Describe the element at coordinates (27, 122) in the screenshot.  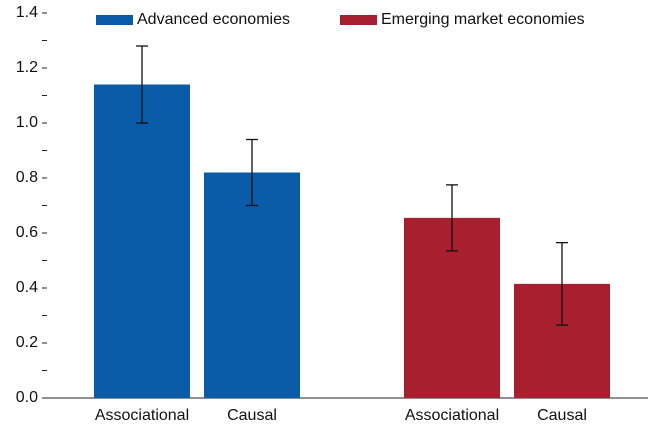
I see `y-tick-label: 1.0` at that location.